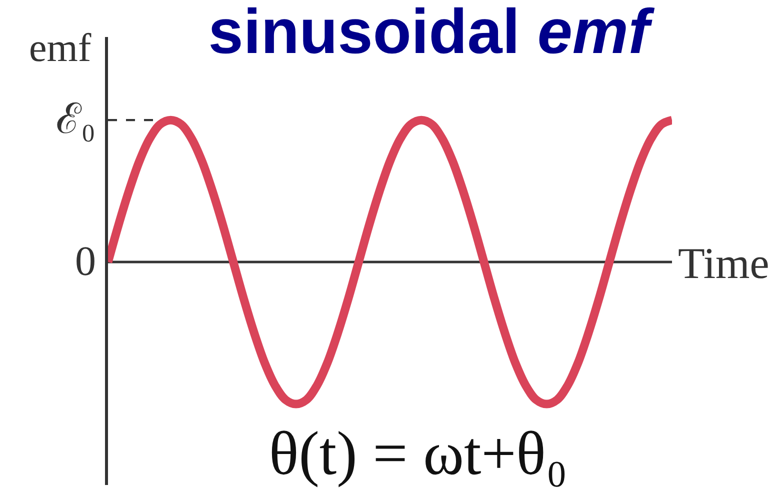 The image size is (784, 491). What do you see at coordinates (76, 120) in the screenshot?
I see `ref-line-label: ℰ₀` at bounding box center [76, 120].